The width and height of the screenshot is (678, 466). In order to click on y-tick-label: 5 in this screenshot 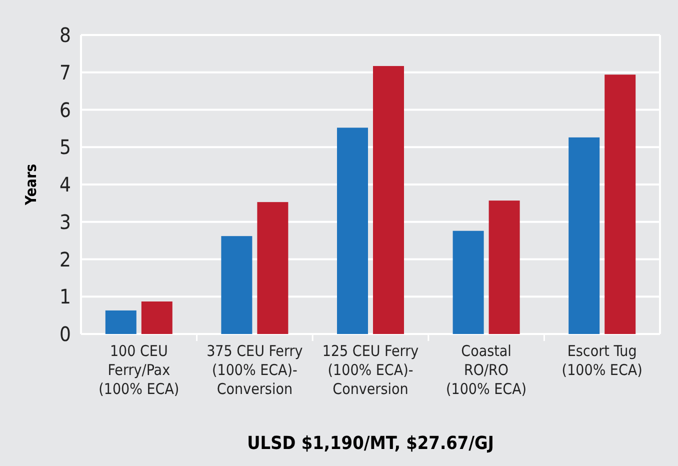, I will do `click(65, 147)`.